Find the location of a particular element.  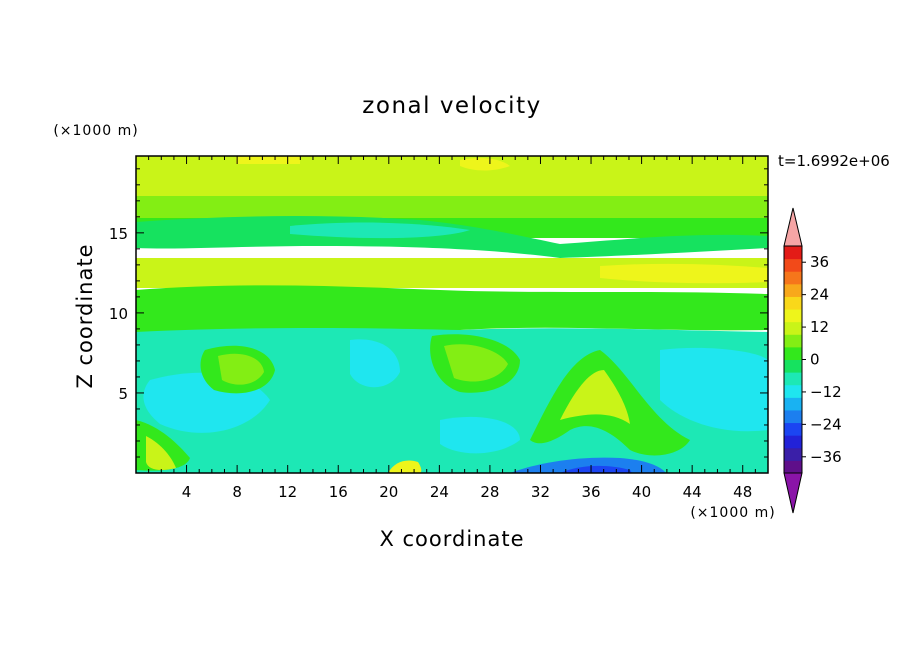

y-tick-label: 15 is located at coordinates (118, 234).